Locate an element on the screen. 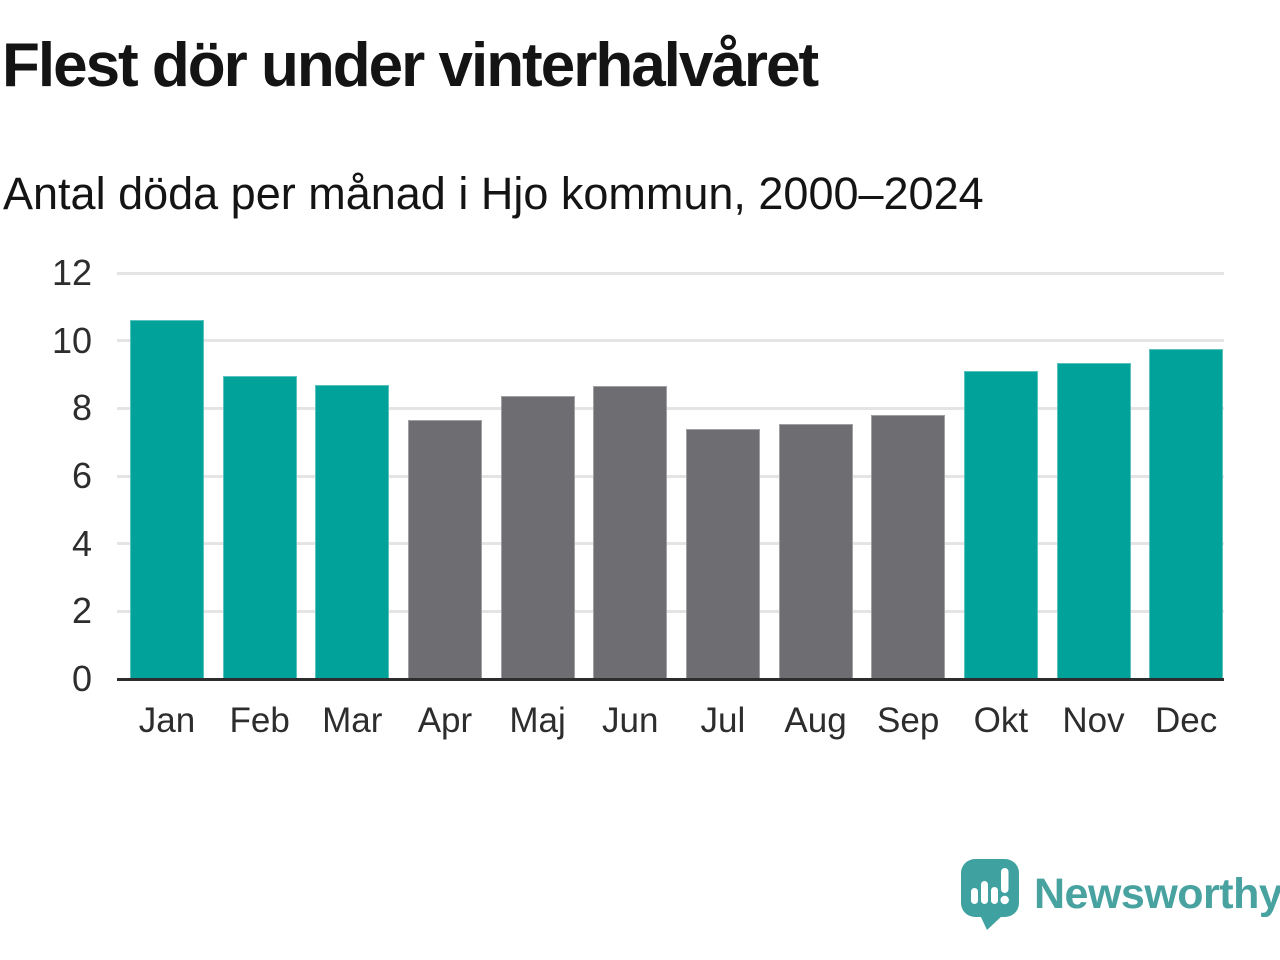 This screenshot has width=1280, height=960. x-axis-line is located at coordinates (670, 679).